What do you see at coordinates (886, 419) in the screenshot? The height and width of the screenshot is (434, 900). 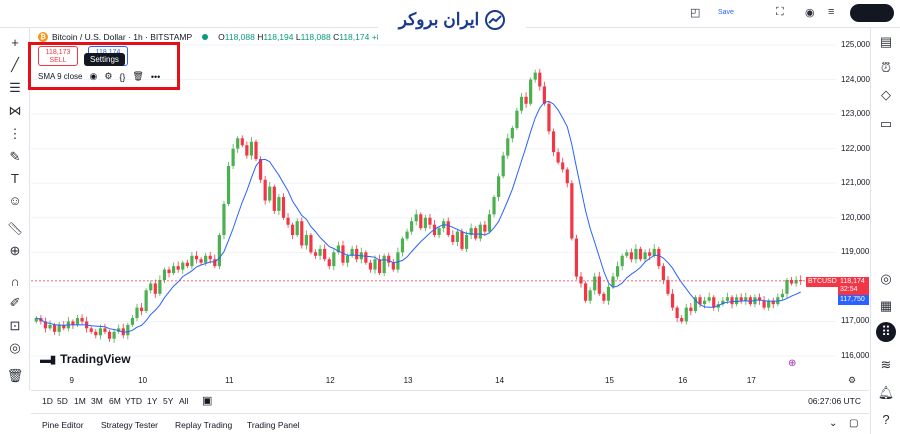 I see `help-icon: ?` at bounding box center [886, 419].